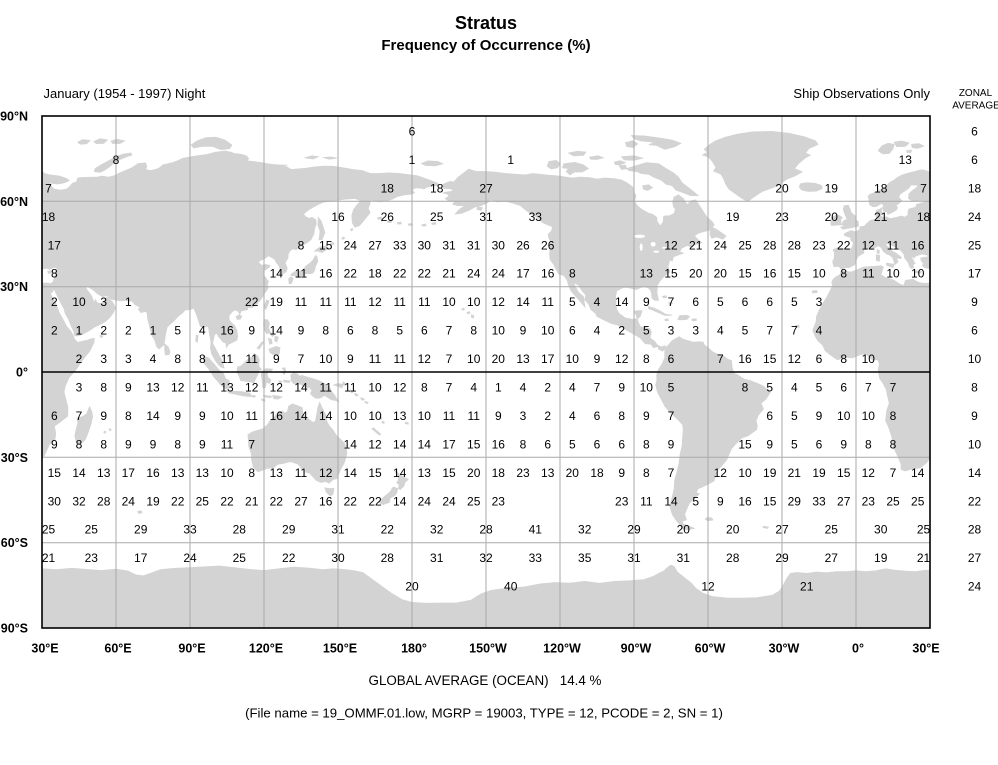 This screenshot has height=765, width=998. What do you see at coordinates (733, 217) in the screenshot?
I see `svg-text: 19` at bounding box center [733, 217].